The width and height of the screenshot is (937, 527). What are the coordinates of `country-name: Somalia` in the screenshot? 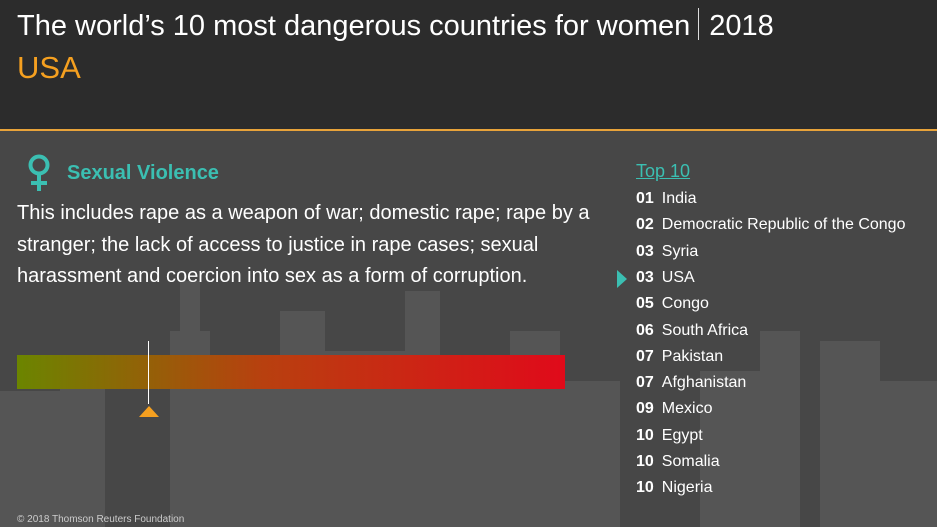 It's located at (690, 461).